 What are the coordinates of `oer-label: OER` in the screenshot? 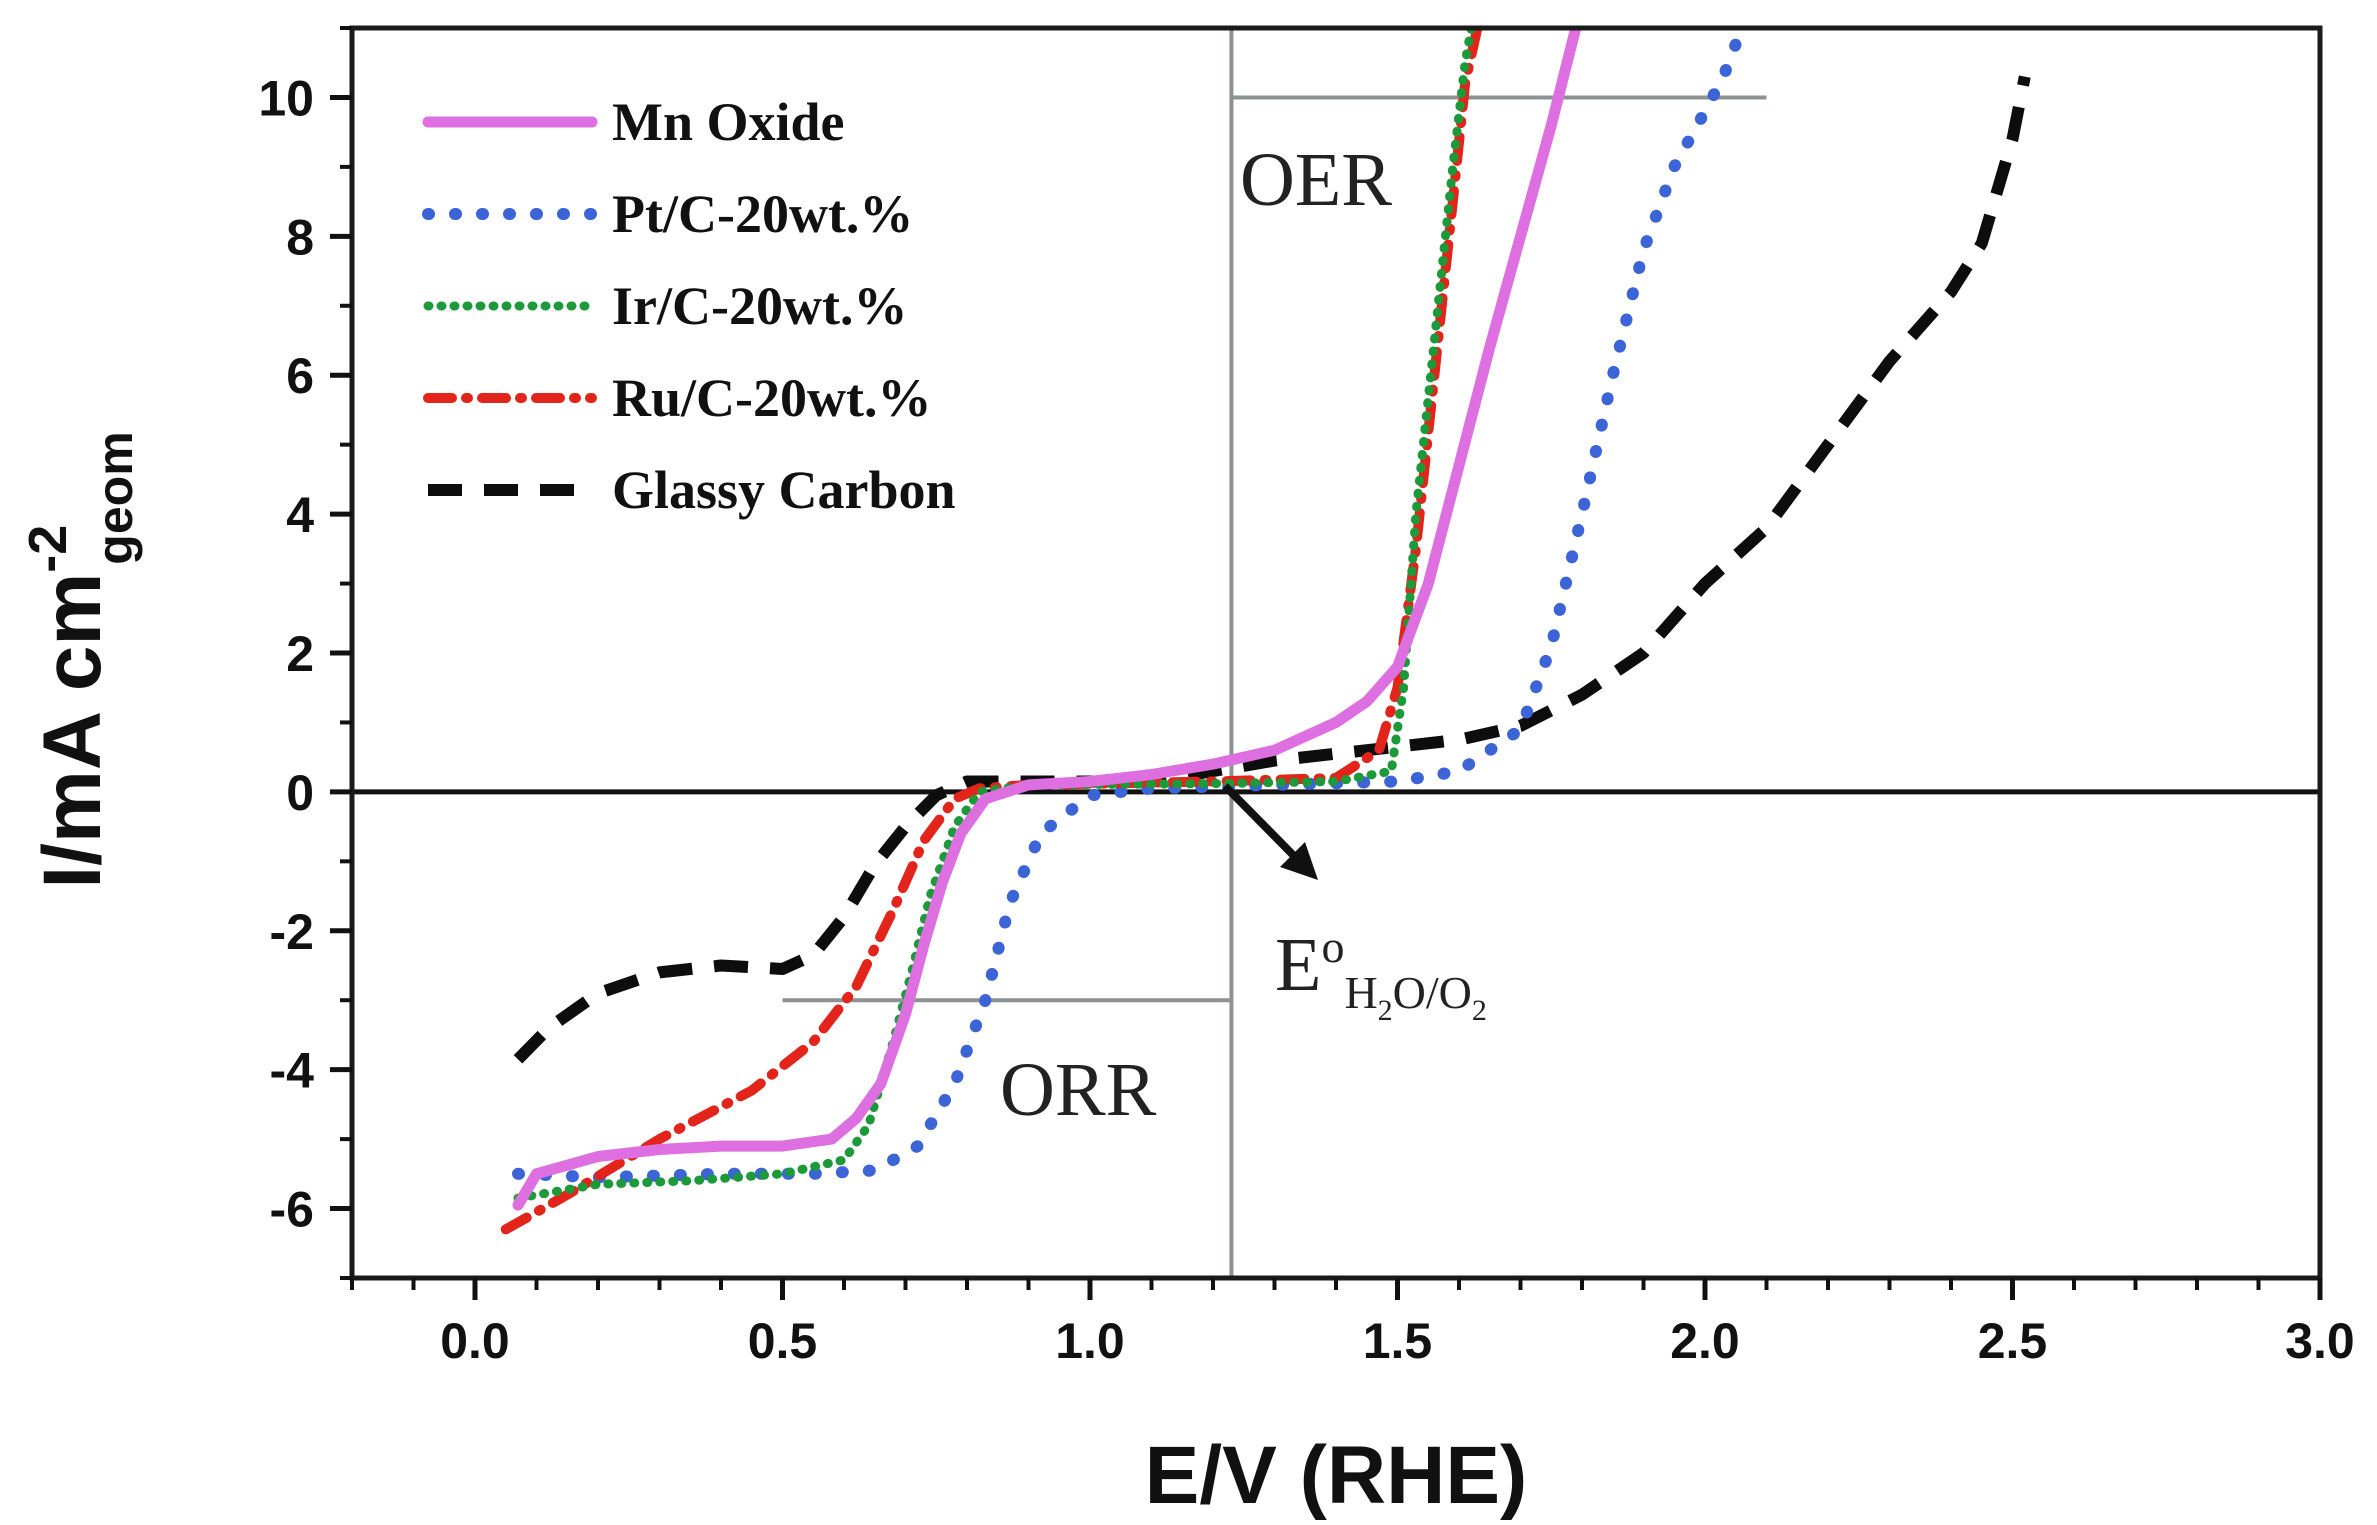 It's located at (1316, 180).